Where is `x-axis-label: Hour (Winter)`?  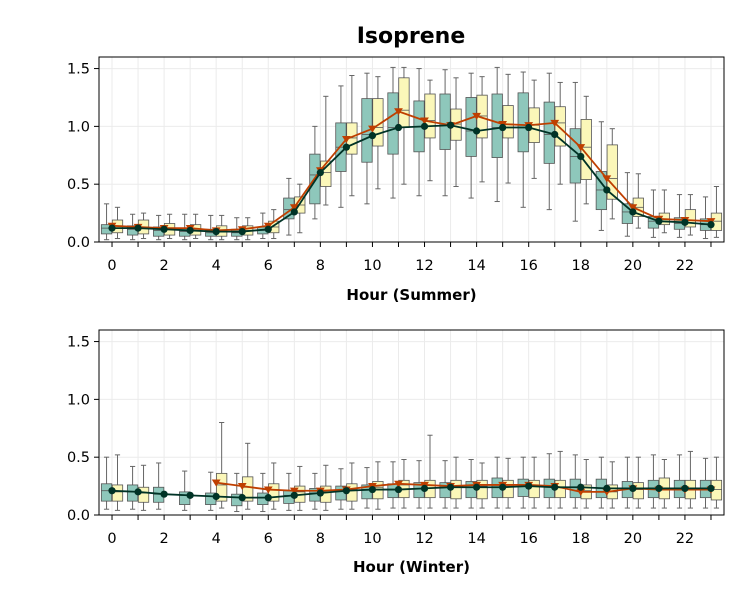
x-axis-label: Hour (Winter) is located at coordinates (411, 567).